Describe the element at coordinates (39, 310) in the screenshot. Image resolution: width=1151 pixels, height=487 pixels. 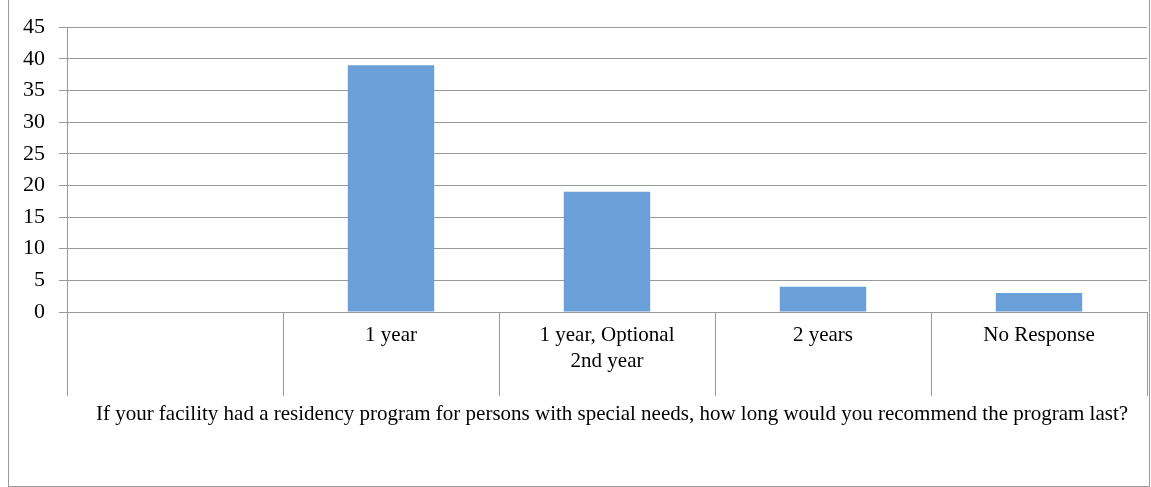
I see `y-tick-label: 0` at that location.